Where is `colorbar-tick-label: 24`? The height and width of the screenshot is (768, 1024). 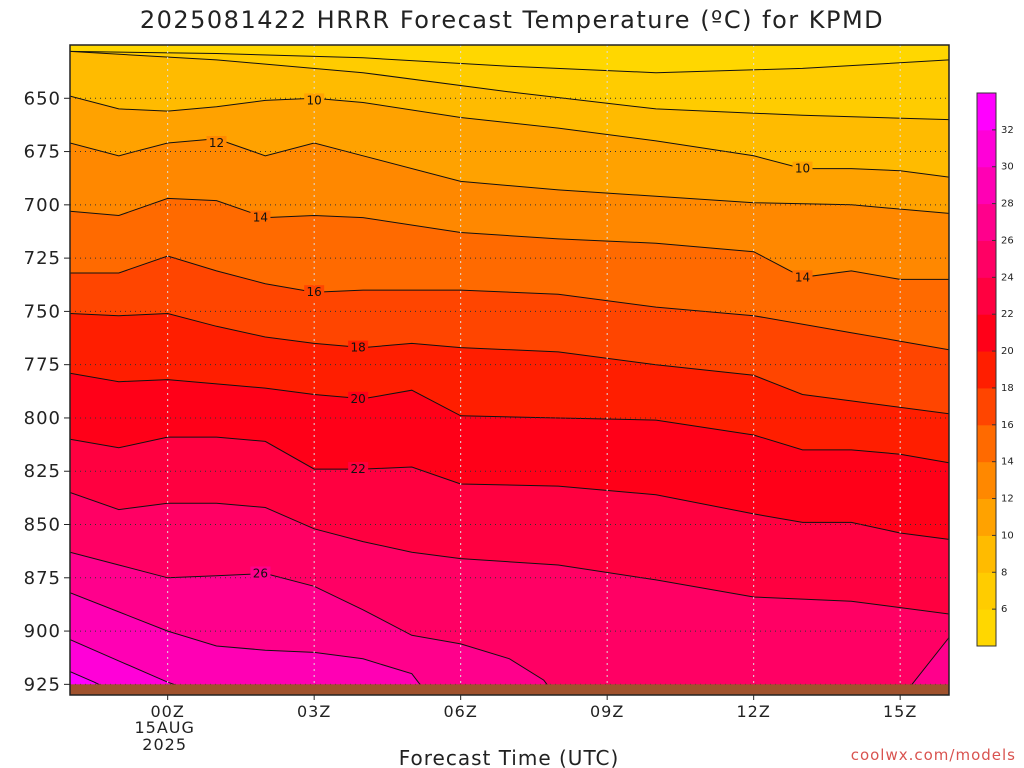 colorbar-tick-label: 24 is located at coordinates (1007, 277).